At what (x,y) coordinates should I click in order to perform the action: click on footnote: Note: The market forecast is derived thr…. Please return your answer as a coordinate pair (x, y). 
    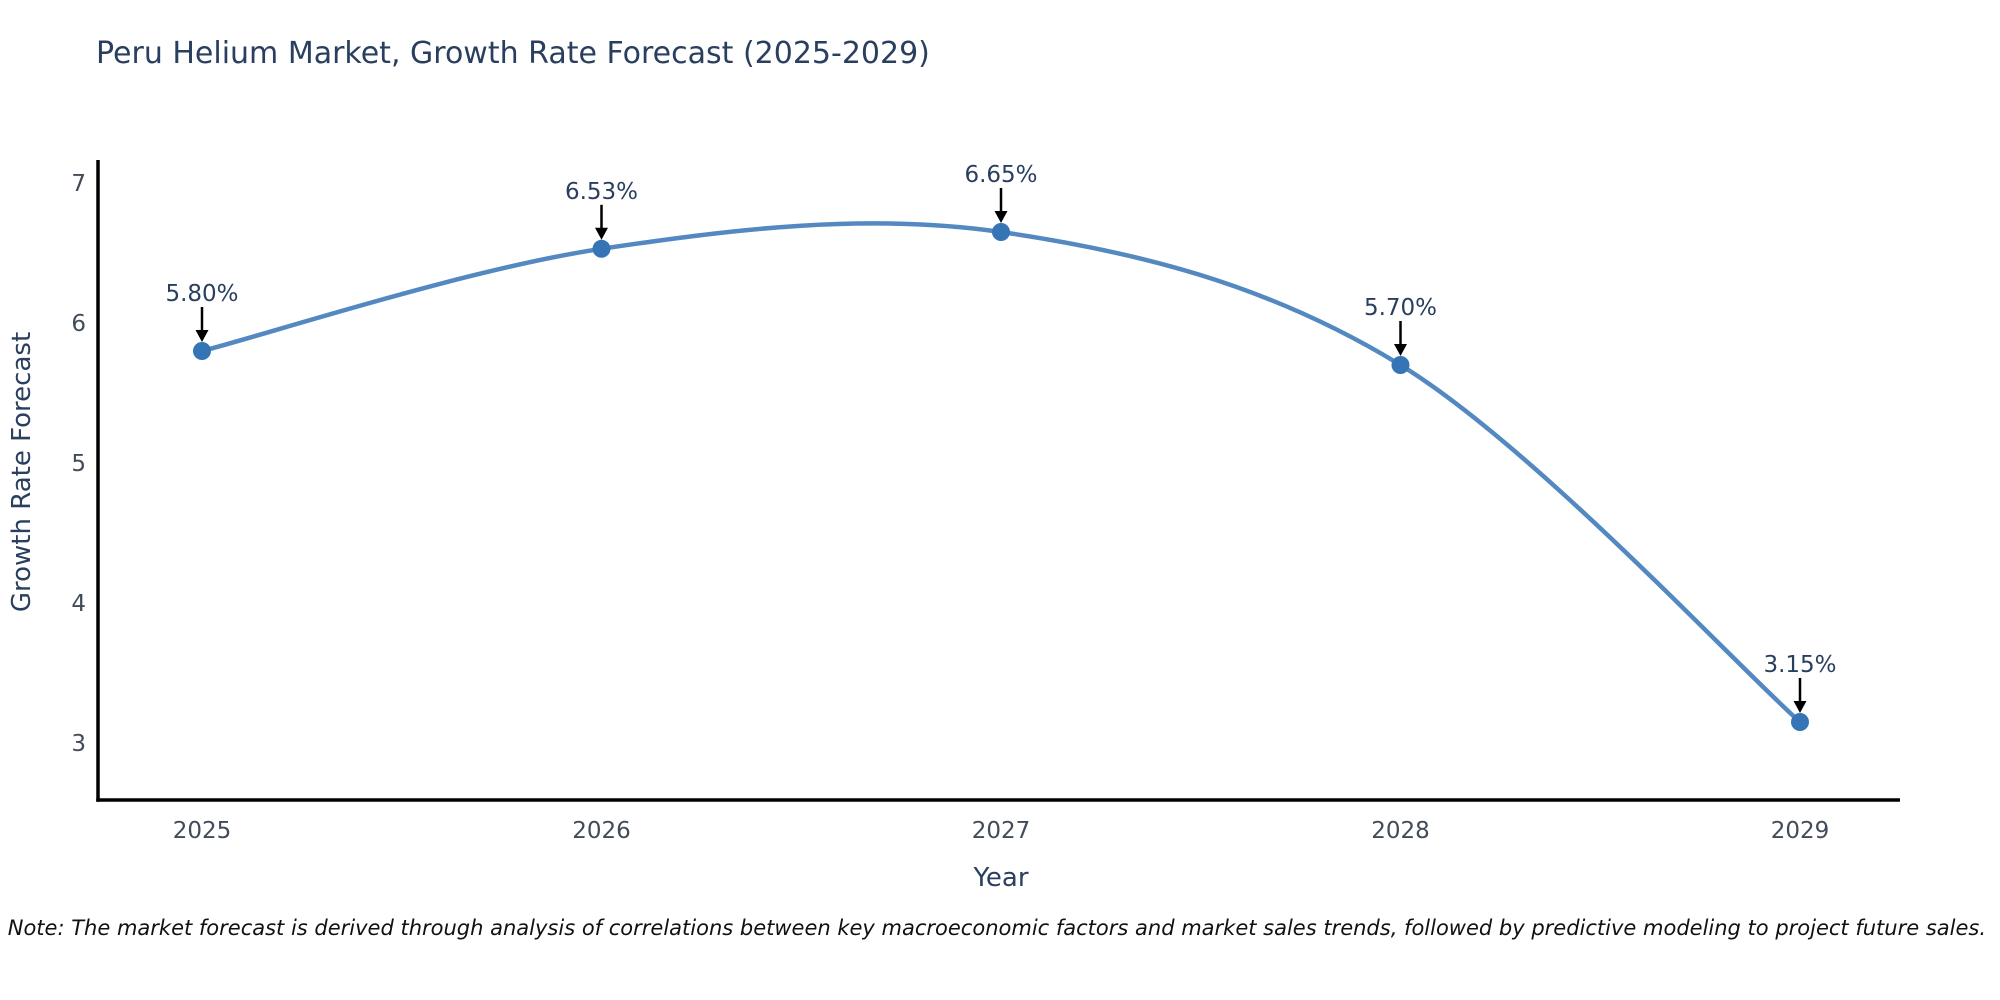
    Looking at the image, I should click on (996, 928).